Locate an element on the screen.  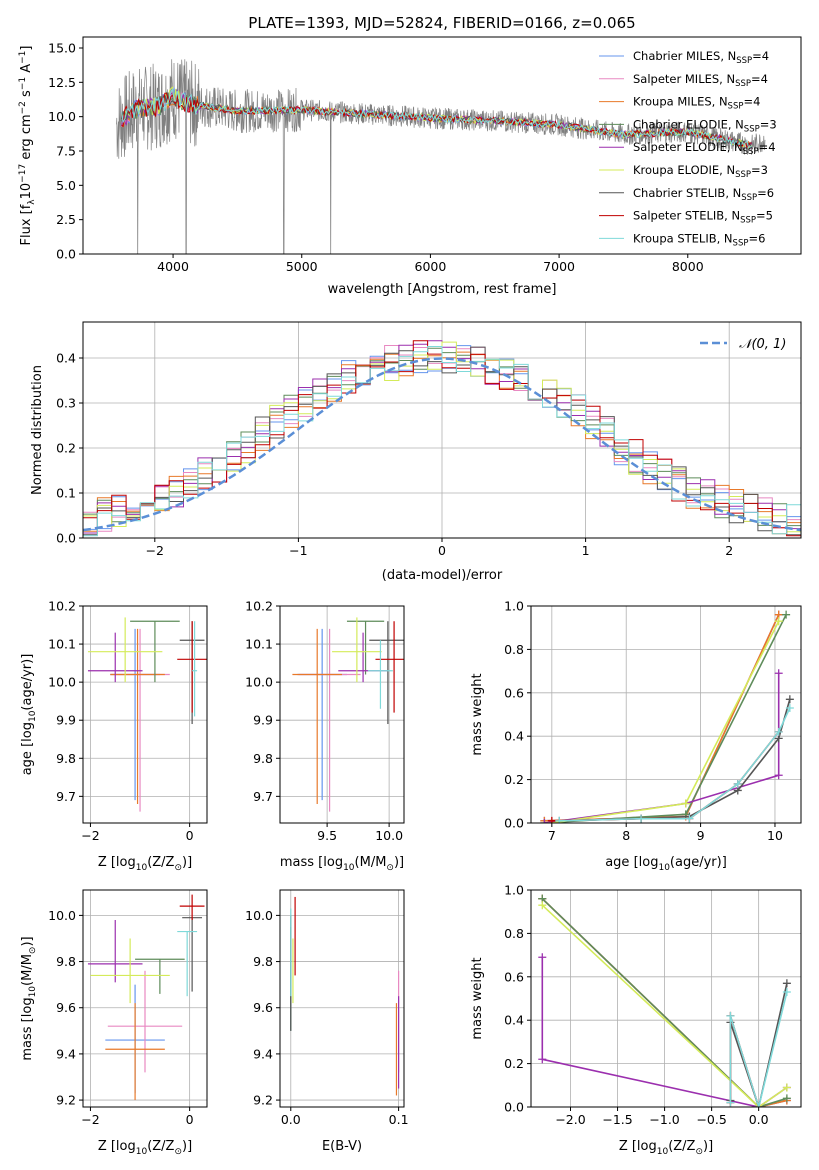
y-tick-label: 0.3 is located at coordinates (66, 403).